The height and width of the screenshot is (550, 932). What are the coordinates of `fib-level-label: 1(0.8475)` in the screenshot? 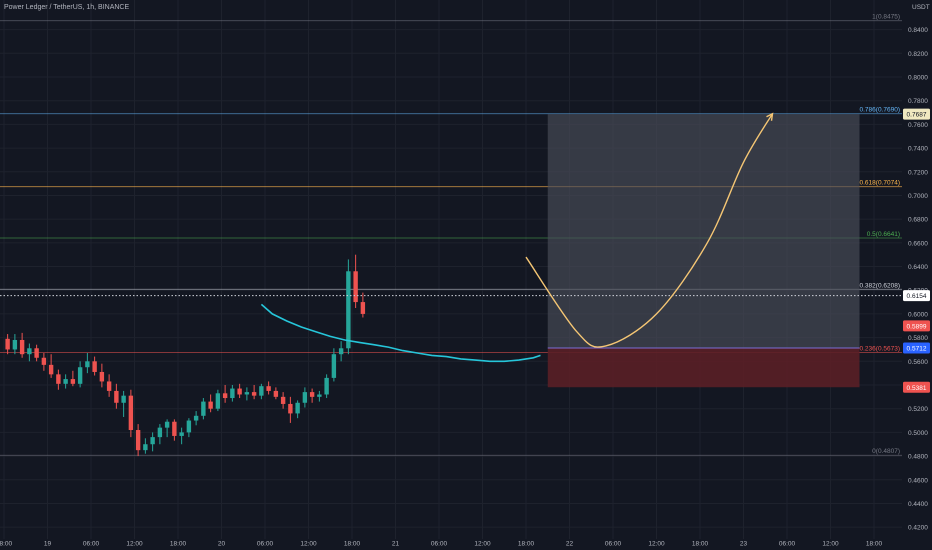 It's located at (886, 17).